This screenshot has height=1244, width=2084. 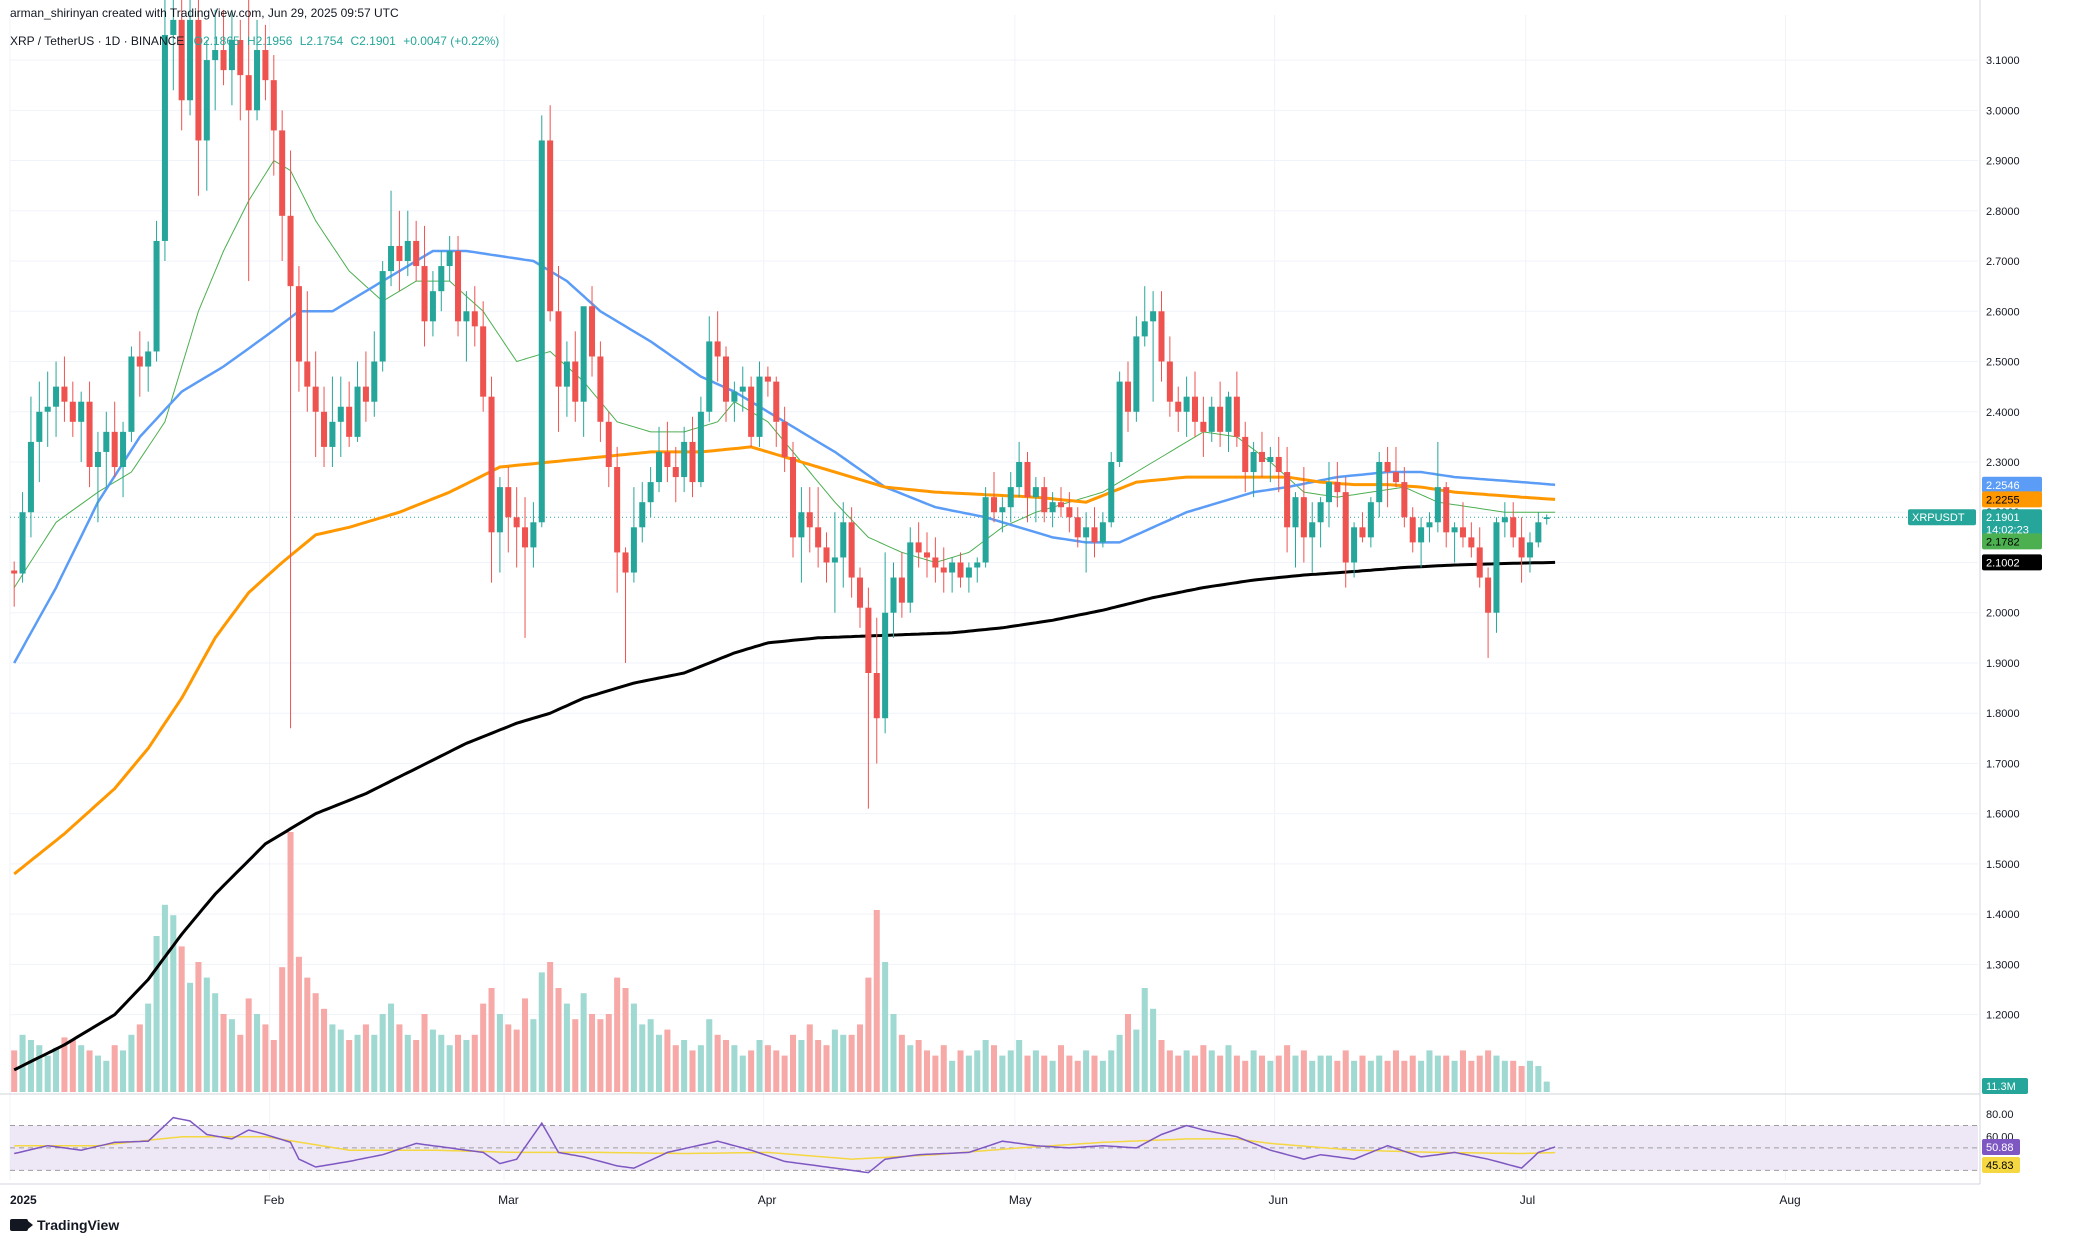 What do you see at coordinates (2003, 162) in the screenshot?
I see `price-tick-label: 2.9000` at bounding box center [2003, 162].